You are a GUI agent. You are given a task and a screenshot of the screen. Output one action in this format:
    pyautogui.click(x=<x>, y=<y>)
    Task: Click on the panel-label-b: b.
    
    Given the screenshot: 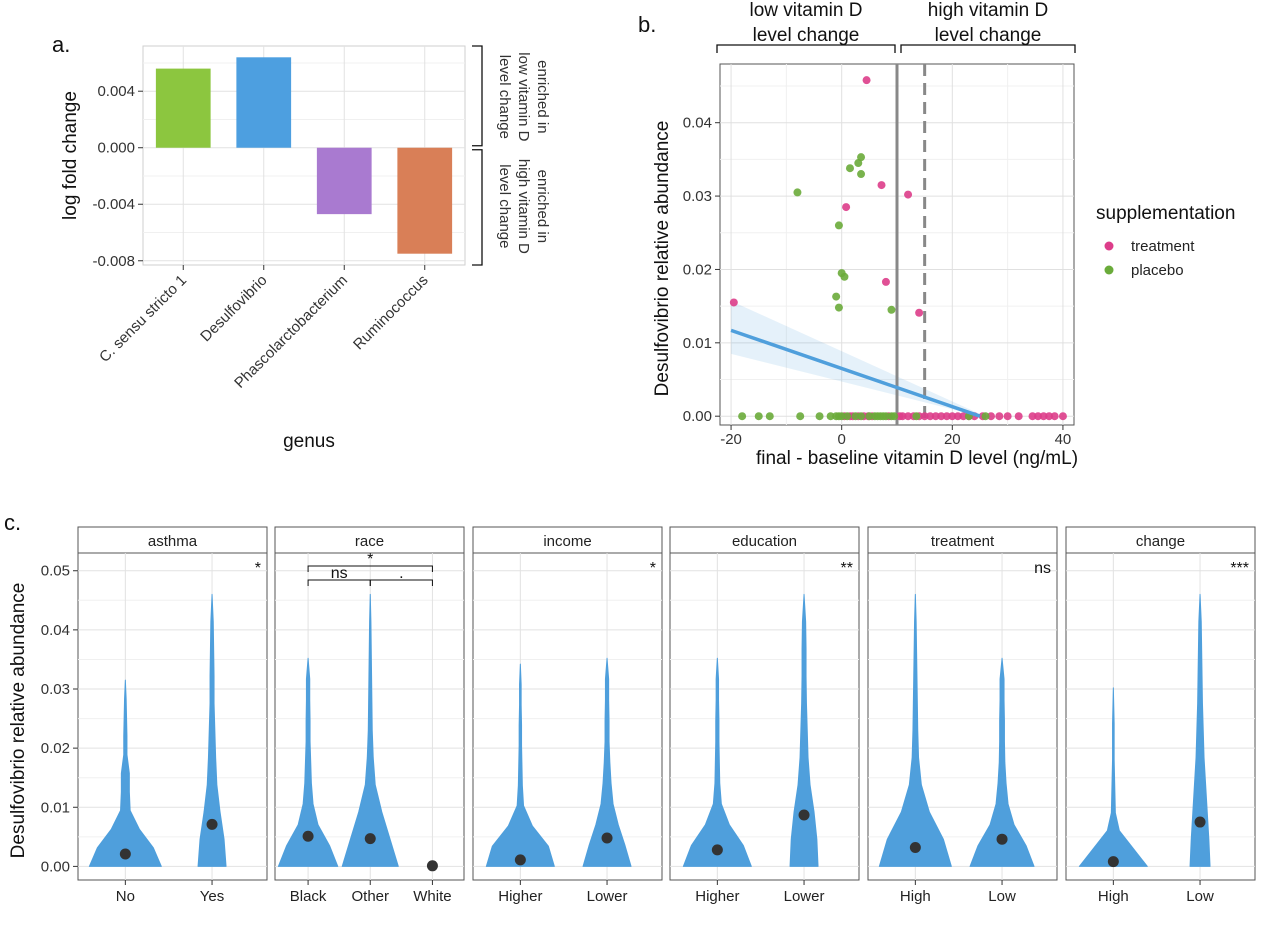 What is the action you would take?
    pyautogui.click(x=647, y=24)
    